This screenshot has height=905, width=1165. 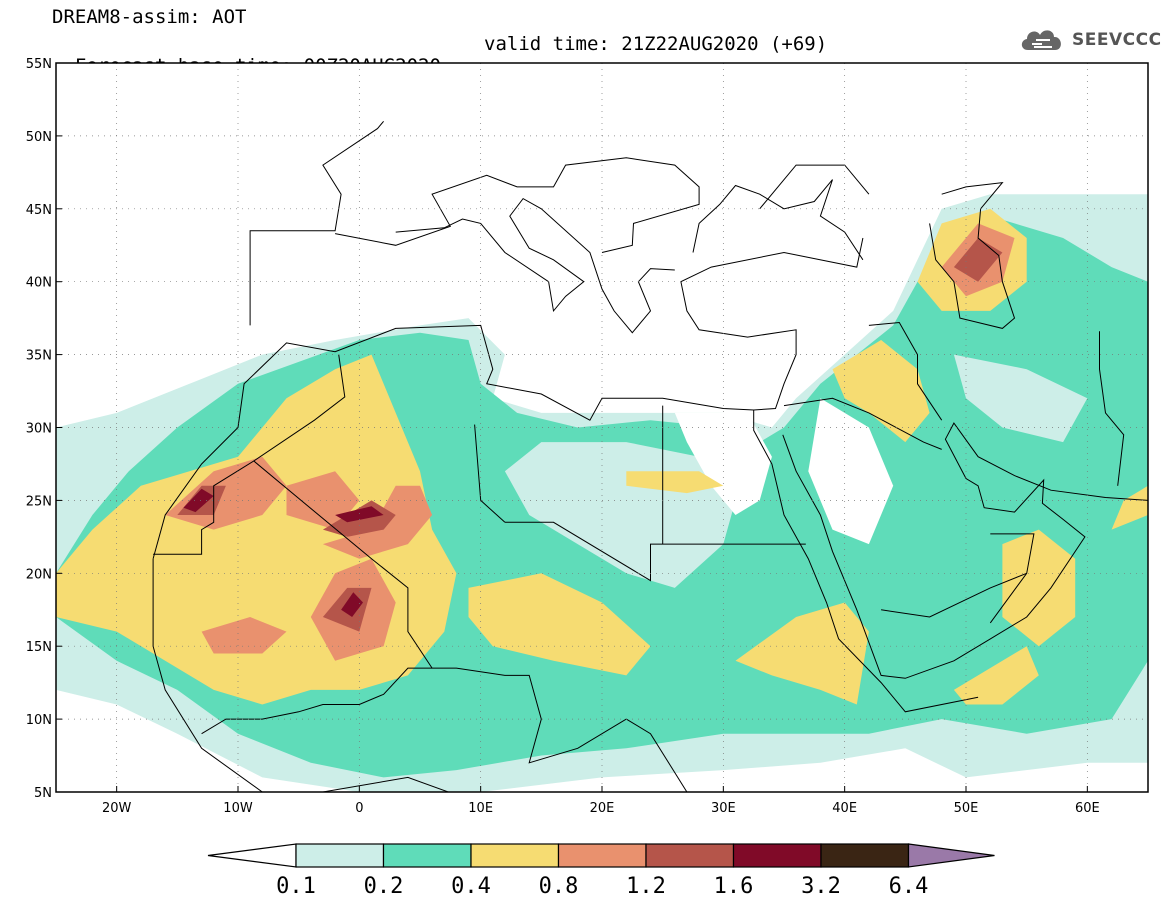 What do you see at coordinates (602, 808) in the screenshot?
I see `lon-tick-label: 20E` at bounding box center [602, 808].